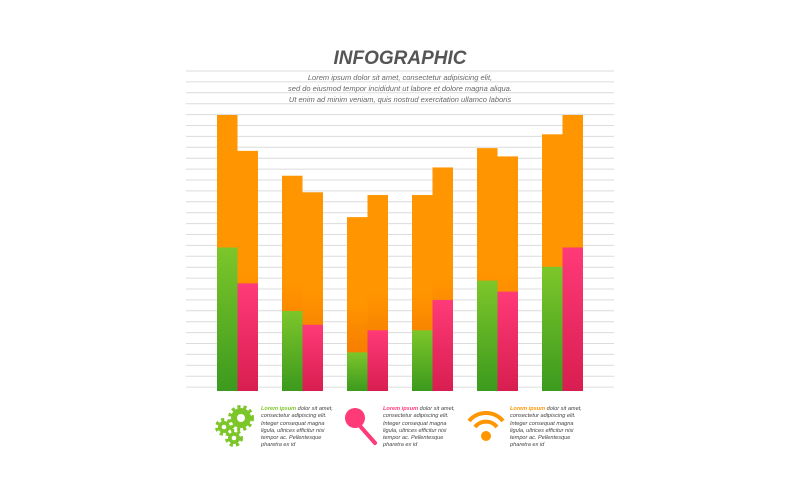 The width and height of the screenshot is (800, 500). What do you see at coordinates (357, 304) in the screenshot?
I see `bar-left-upper` at bounding box center [357, 304].